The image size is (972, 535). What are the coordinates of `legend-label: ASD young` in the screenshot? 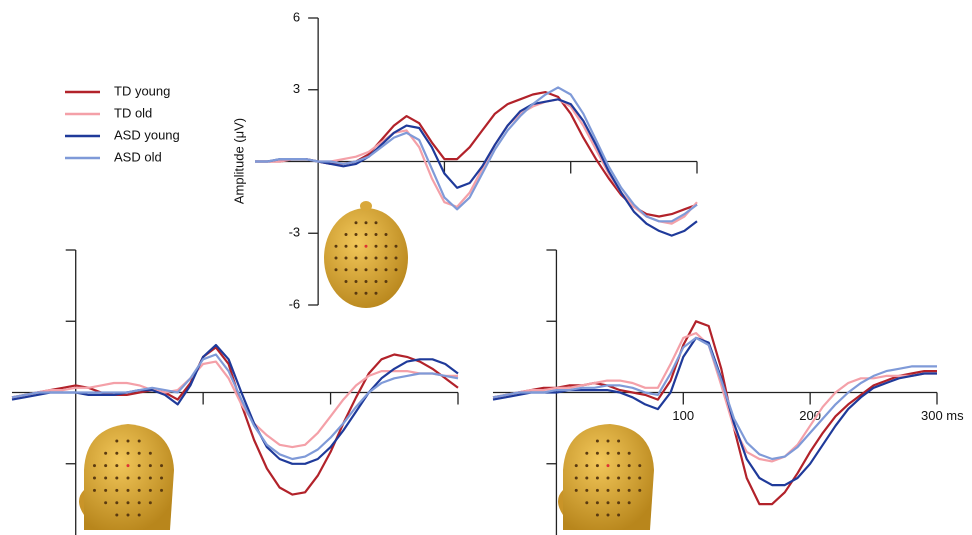 It's located at (147, 134).